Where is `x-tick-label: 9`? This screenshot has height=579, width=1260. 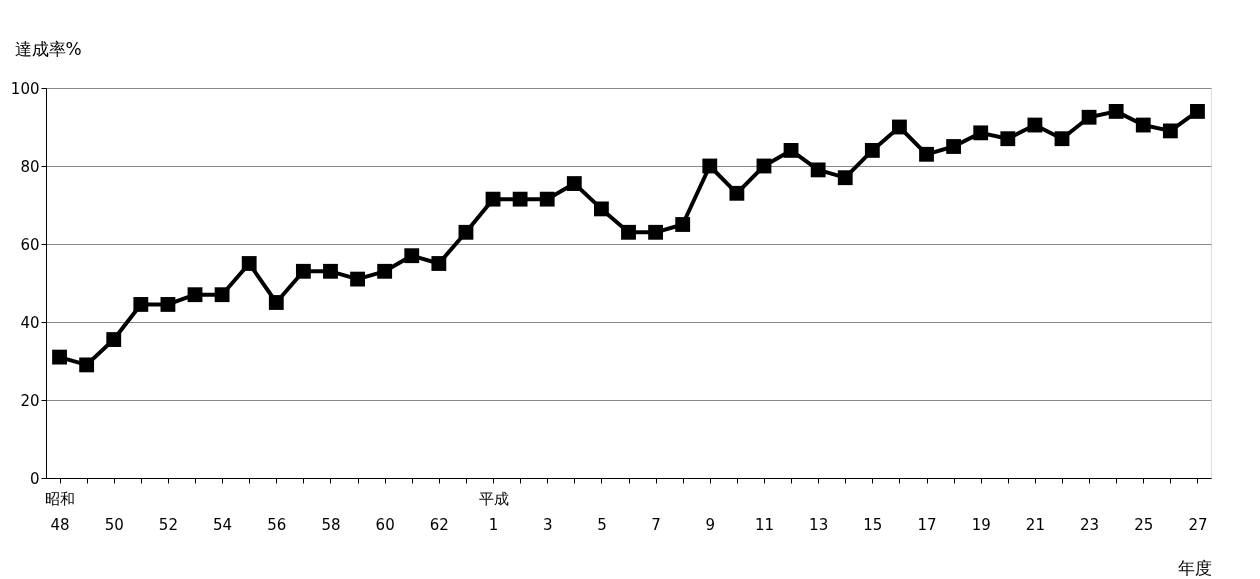
x-tick-label: 9 is located at coordinates (710, 524).